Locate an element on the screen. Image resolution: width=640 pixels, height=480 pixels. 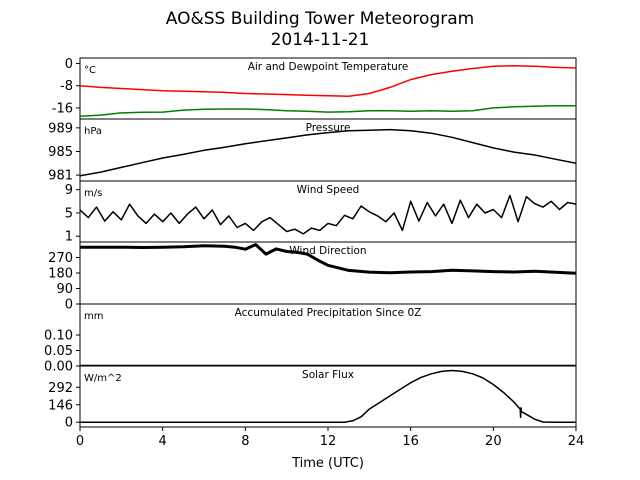
panel-unit-label: W/m^2 is located at coordinates (103, 378).